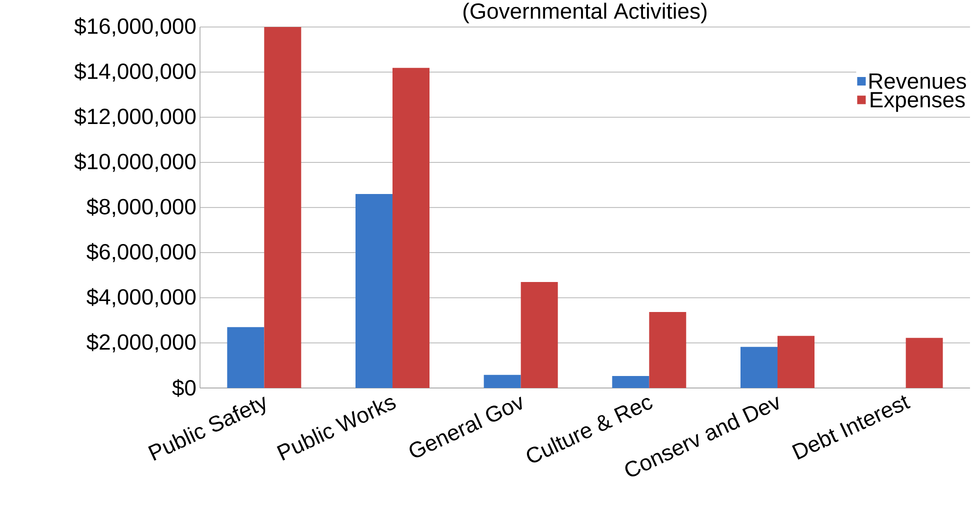  Describe the element at coordinates (135, 162) in the screenshot. I see `y-tick-label: $10,000,000` at that location.